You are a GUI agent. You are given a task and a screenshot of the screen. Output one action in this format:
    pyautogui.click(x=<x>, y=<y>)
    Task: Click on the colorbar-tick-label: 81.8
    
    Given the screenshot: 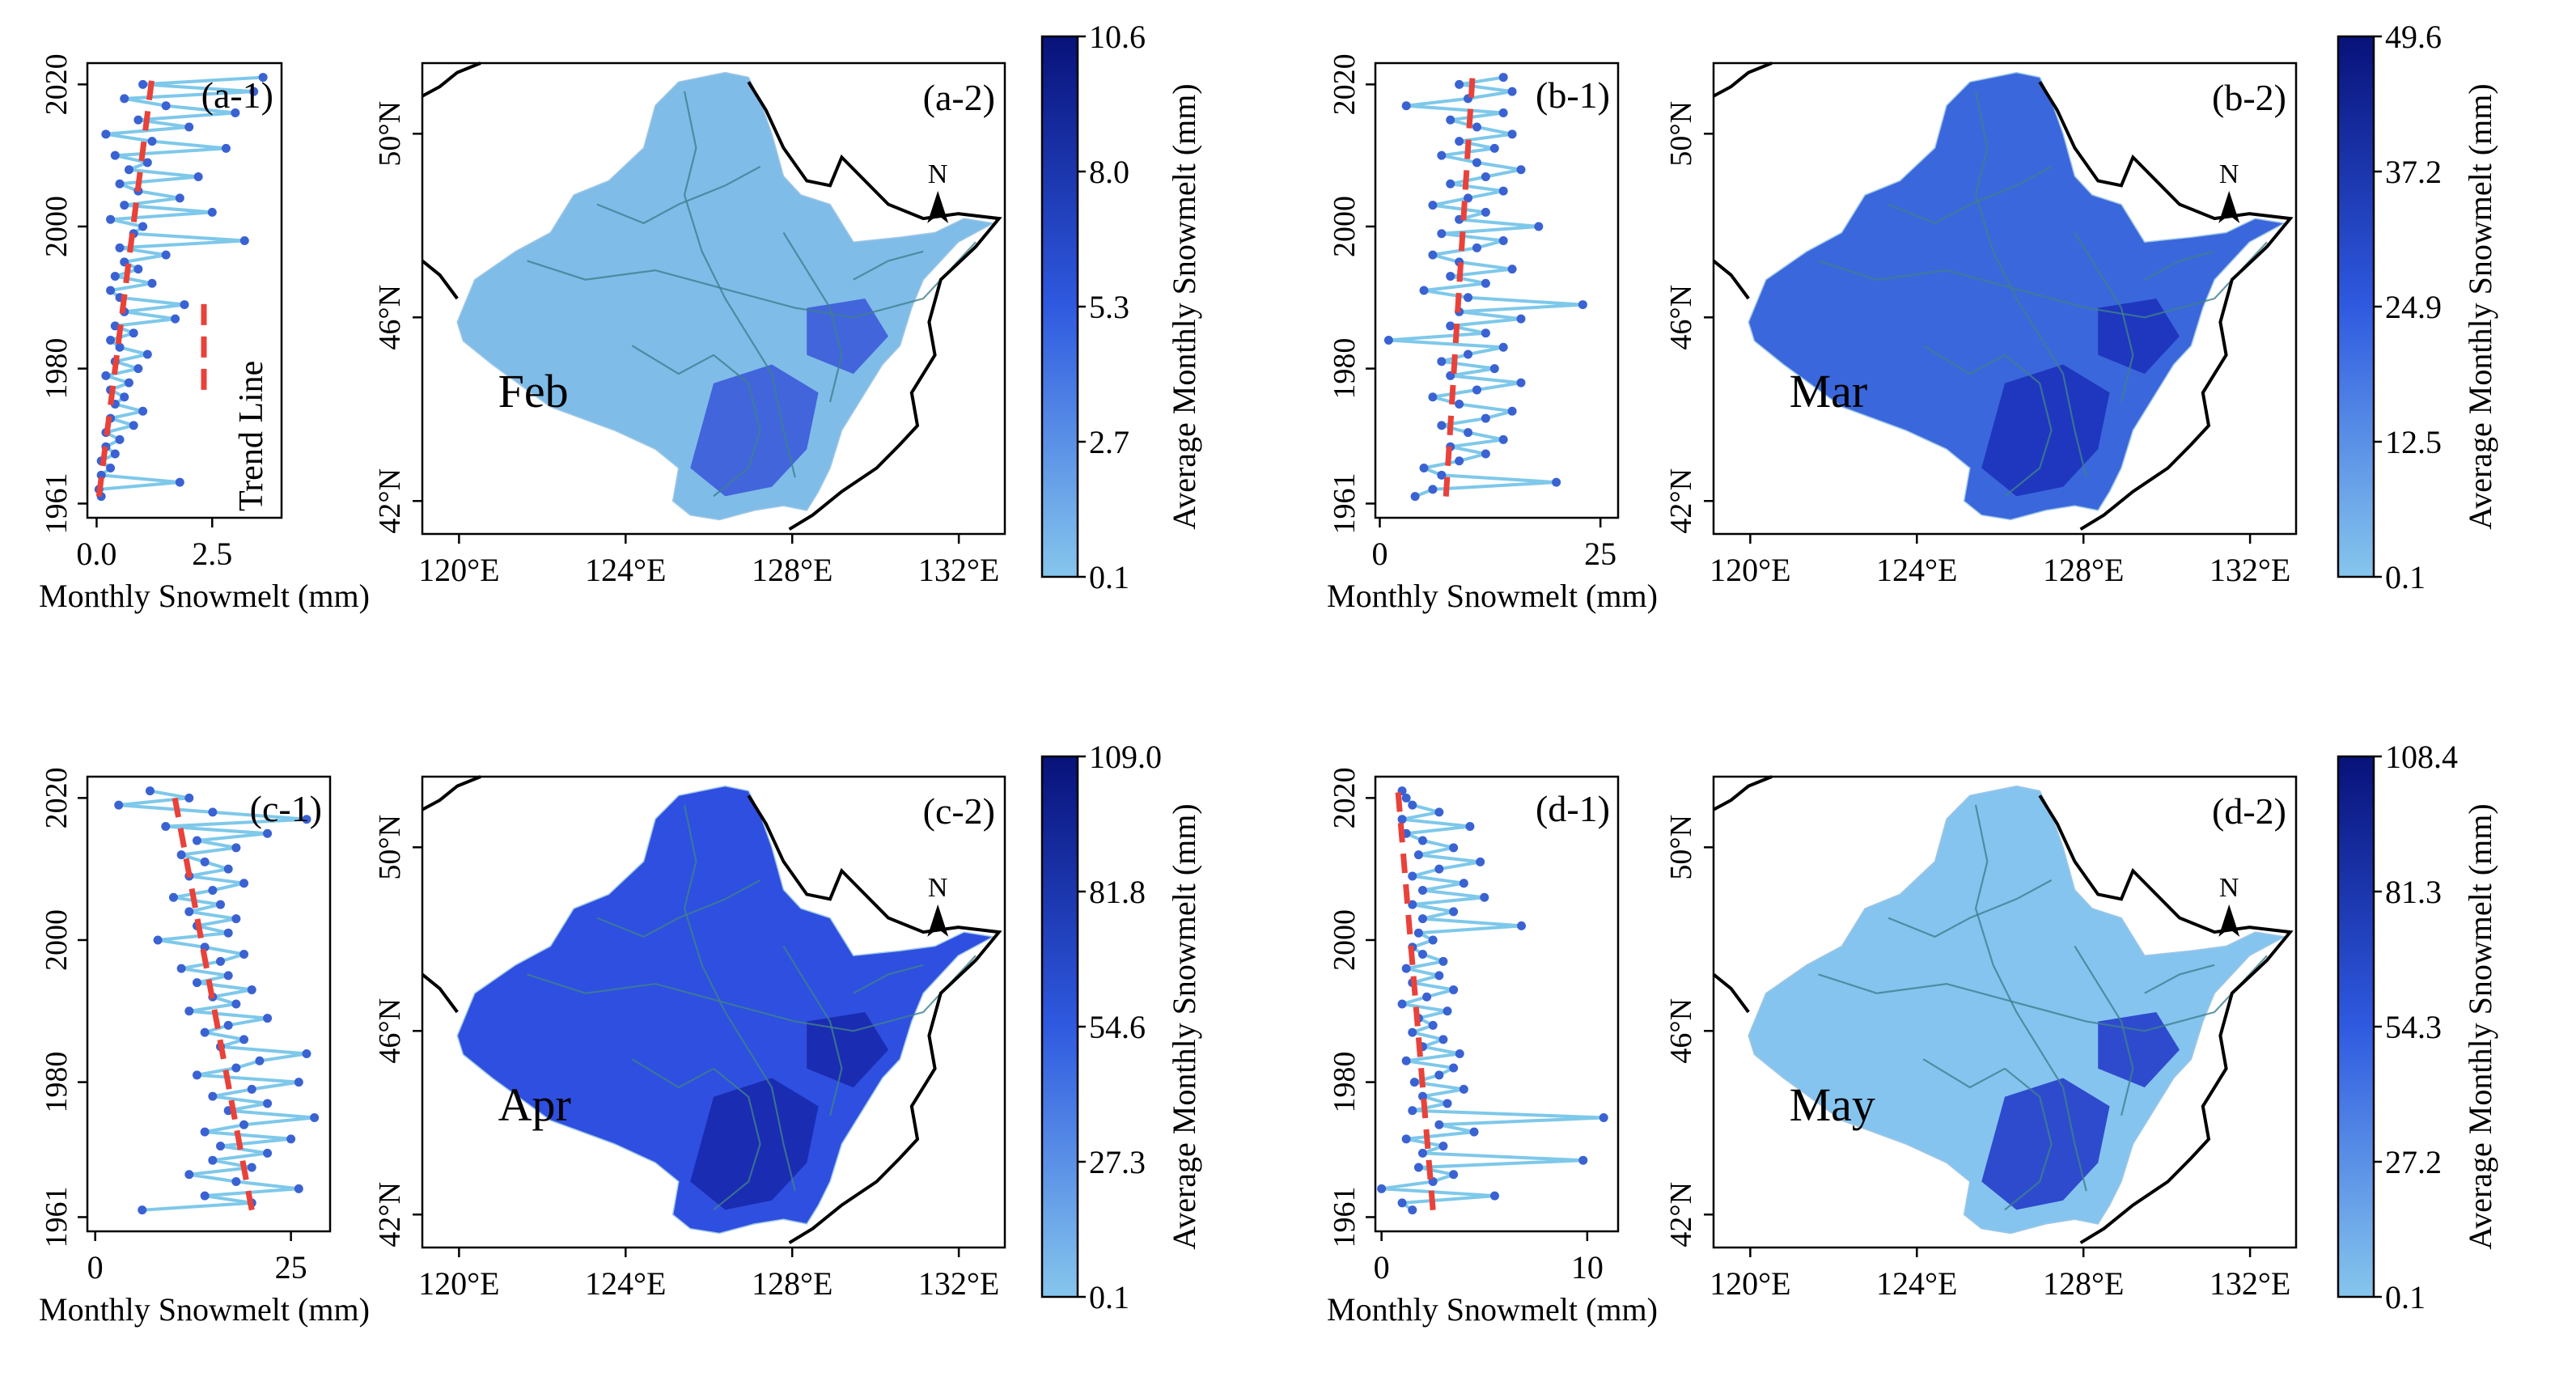 What is the action you would take?
    pyautogui.click(x=1117, y=892)
    